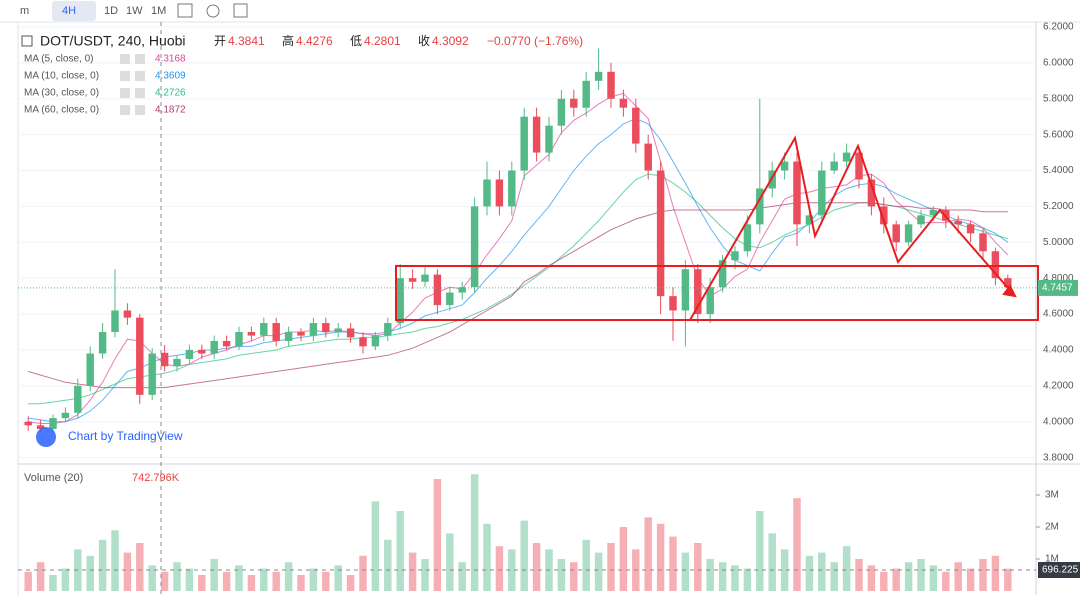 This screenshot has width=1080, height=595. I want to click on toolbar-active, so click(74, 11).